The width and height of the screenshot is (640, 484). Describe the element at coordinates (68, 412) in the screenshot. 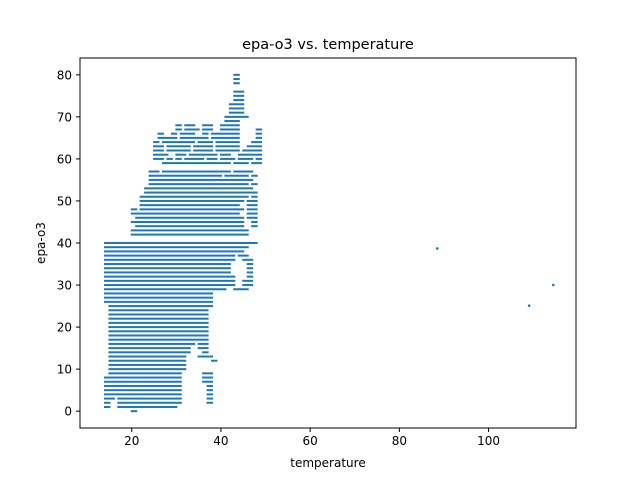

I see `y-tick-label: 0` at that location.